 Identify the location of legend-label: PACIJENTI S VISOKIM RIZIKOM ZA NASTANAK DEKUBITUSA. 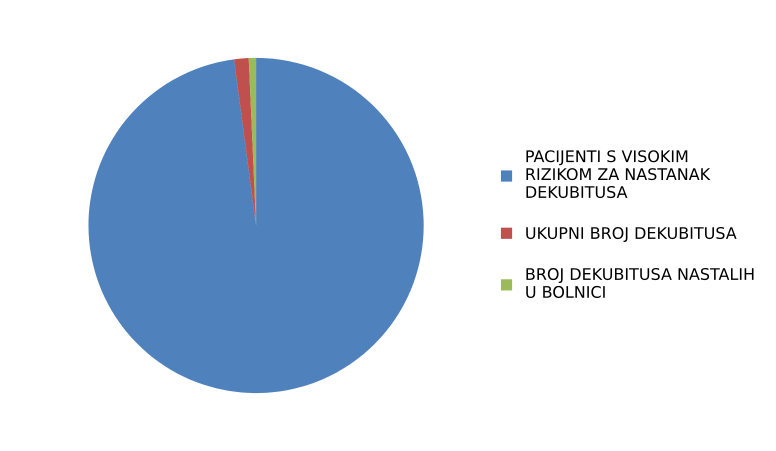
(618, 174).